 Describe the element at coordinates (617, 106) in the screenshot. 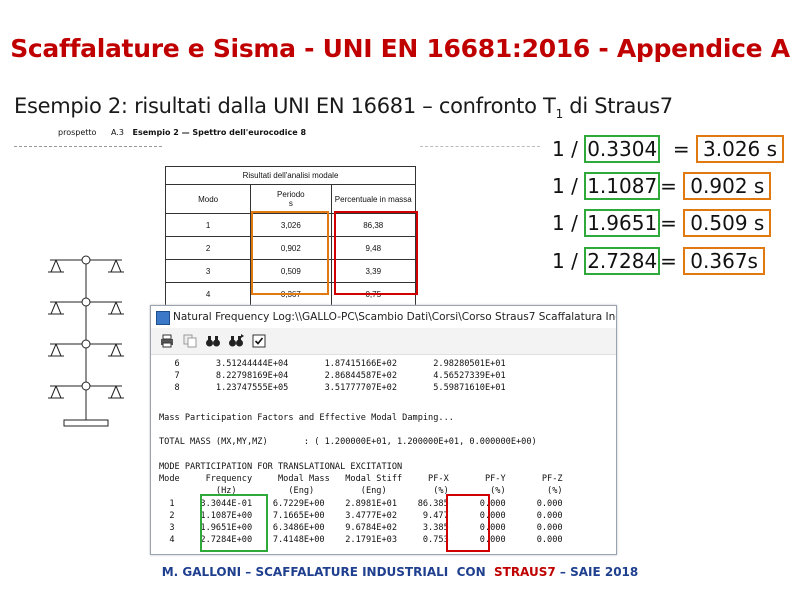

I see `subtitle-text-end: di Straus7` at that location.